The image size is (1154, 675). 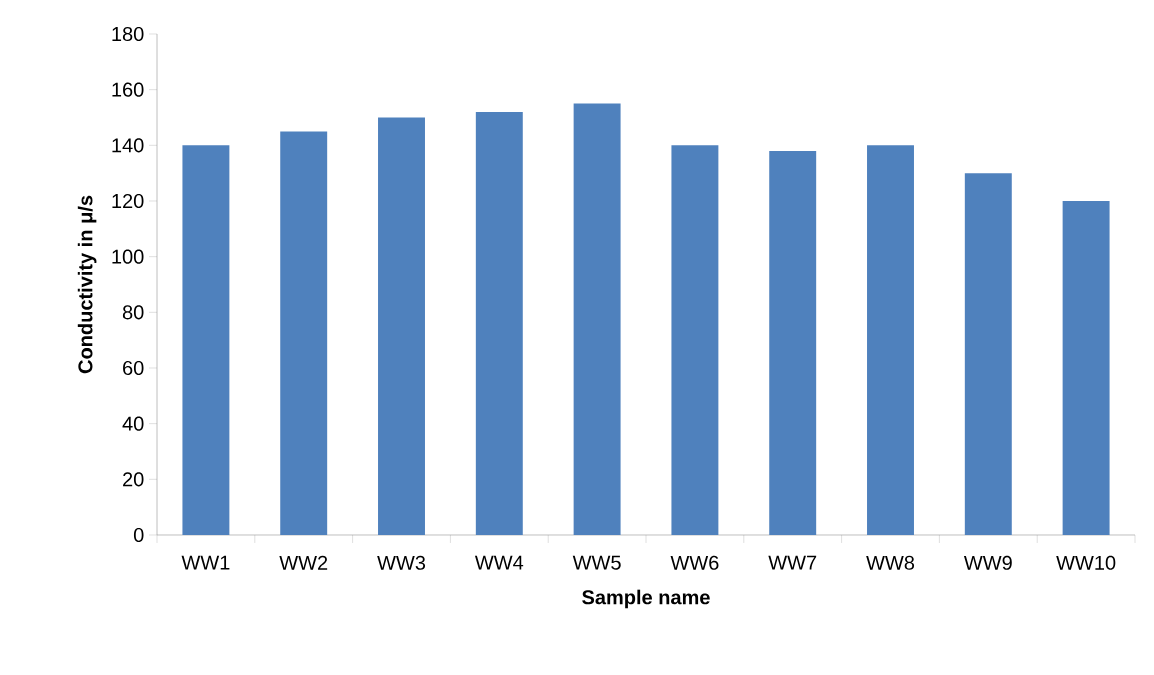 I want to click on x-tick-label: WW6, so click(x=694, y=562).